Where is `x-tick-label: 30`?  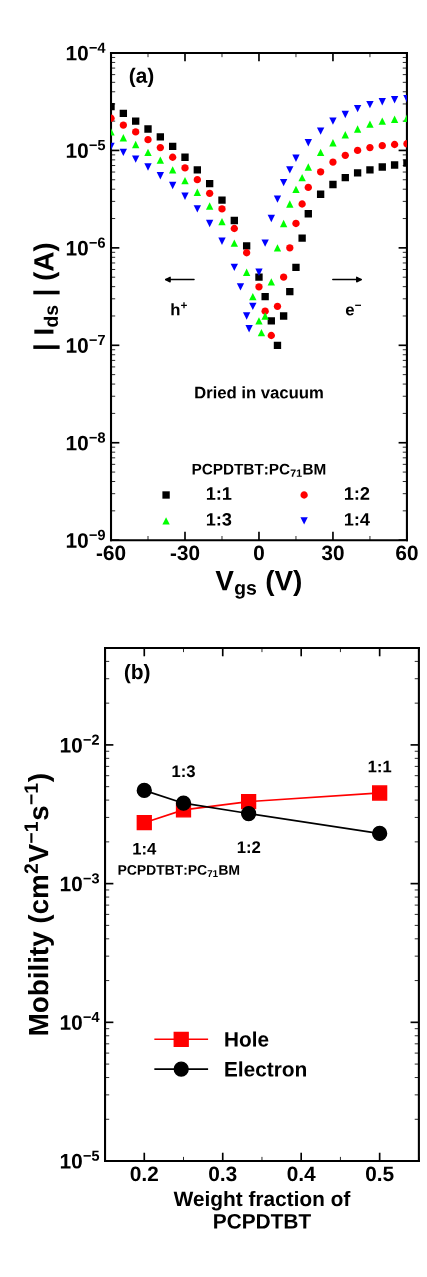 x-tick-label: 30 is located at coordinates (332, 553).